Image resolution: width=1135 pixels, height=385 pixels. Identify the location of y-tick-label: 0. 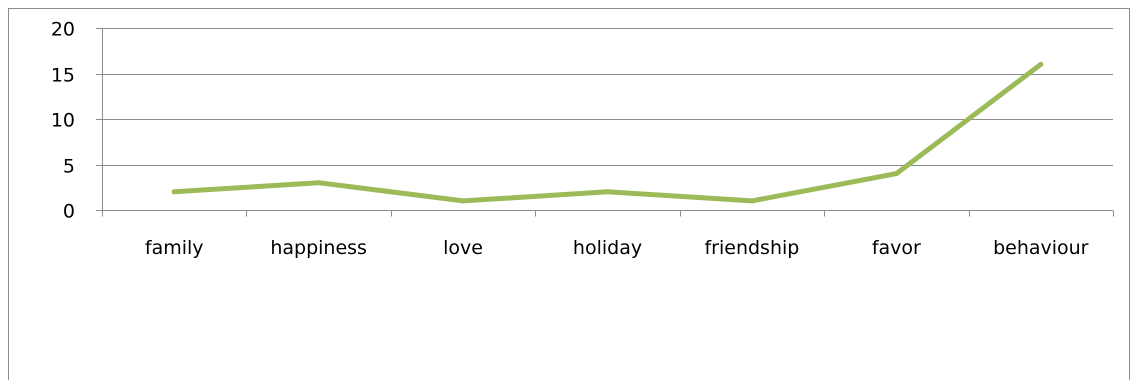
(69, 212).